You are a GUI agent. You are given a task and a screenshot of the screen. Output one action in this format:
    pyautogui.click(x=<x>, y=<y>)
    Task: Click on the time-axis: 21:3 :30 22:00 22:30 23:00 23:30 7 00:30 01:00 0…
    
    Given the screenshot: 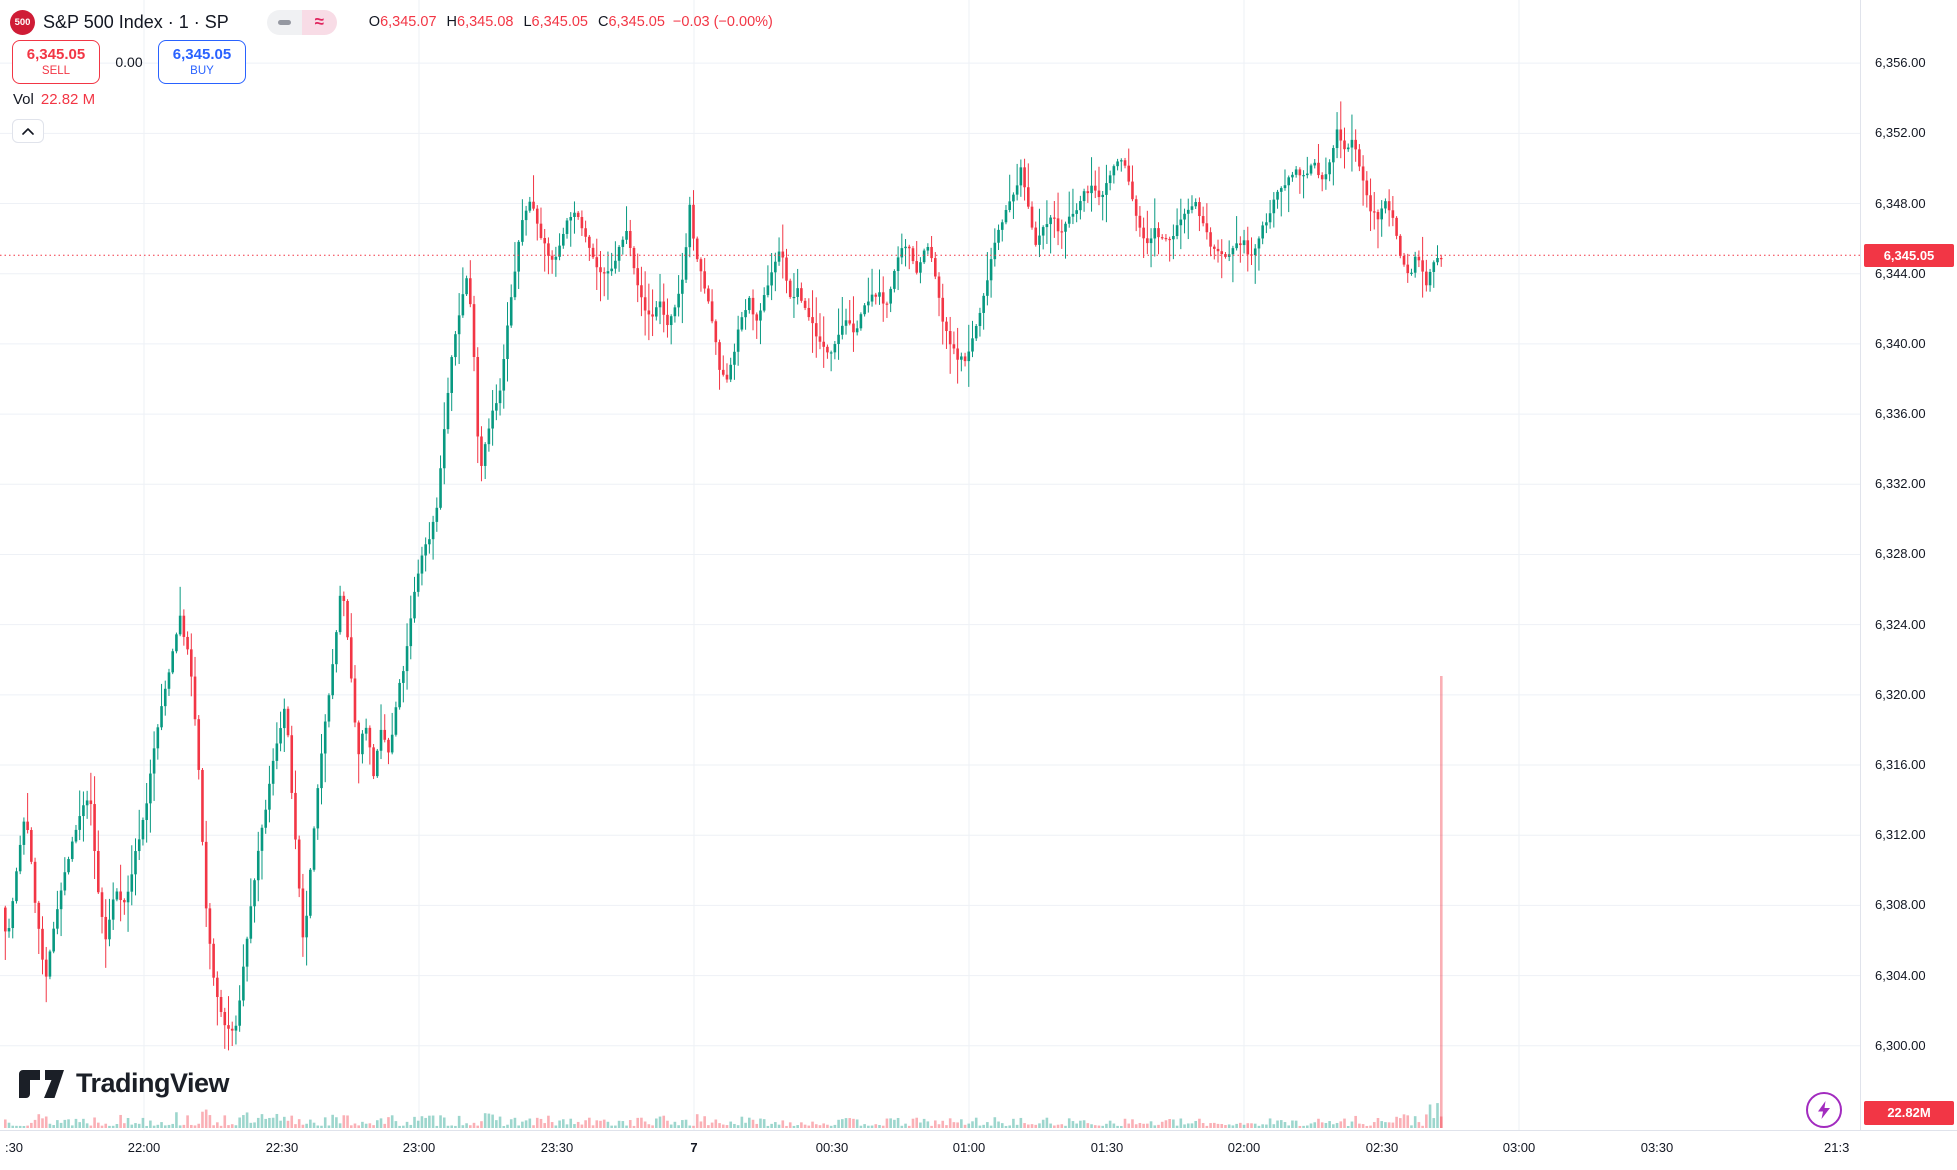 What is the action you would take?
    pyautogui.click(x=978, y=1150)
    